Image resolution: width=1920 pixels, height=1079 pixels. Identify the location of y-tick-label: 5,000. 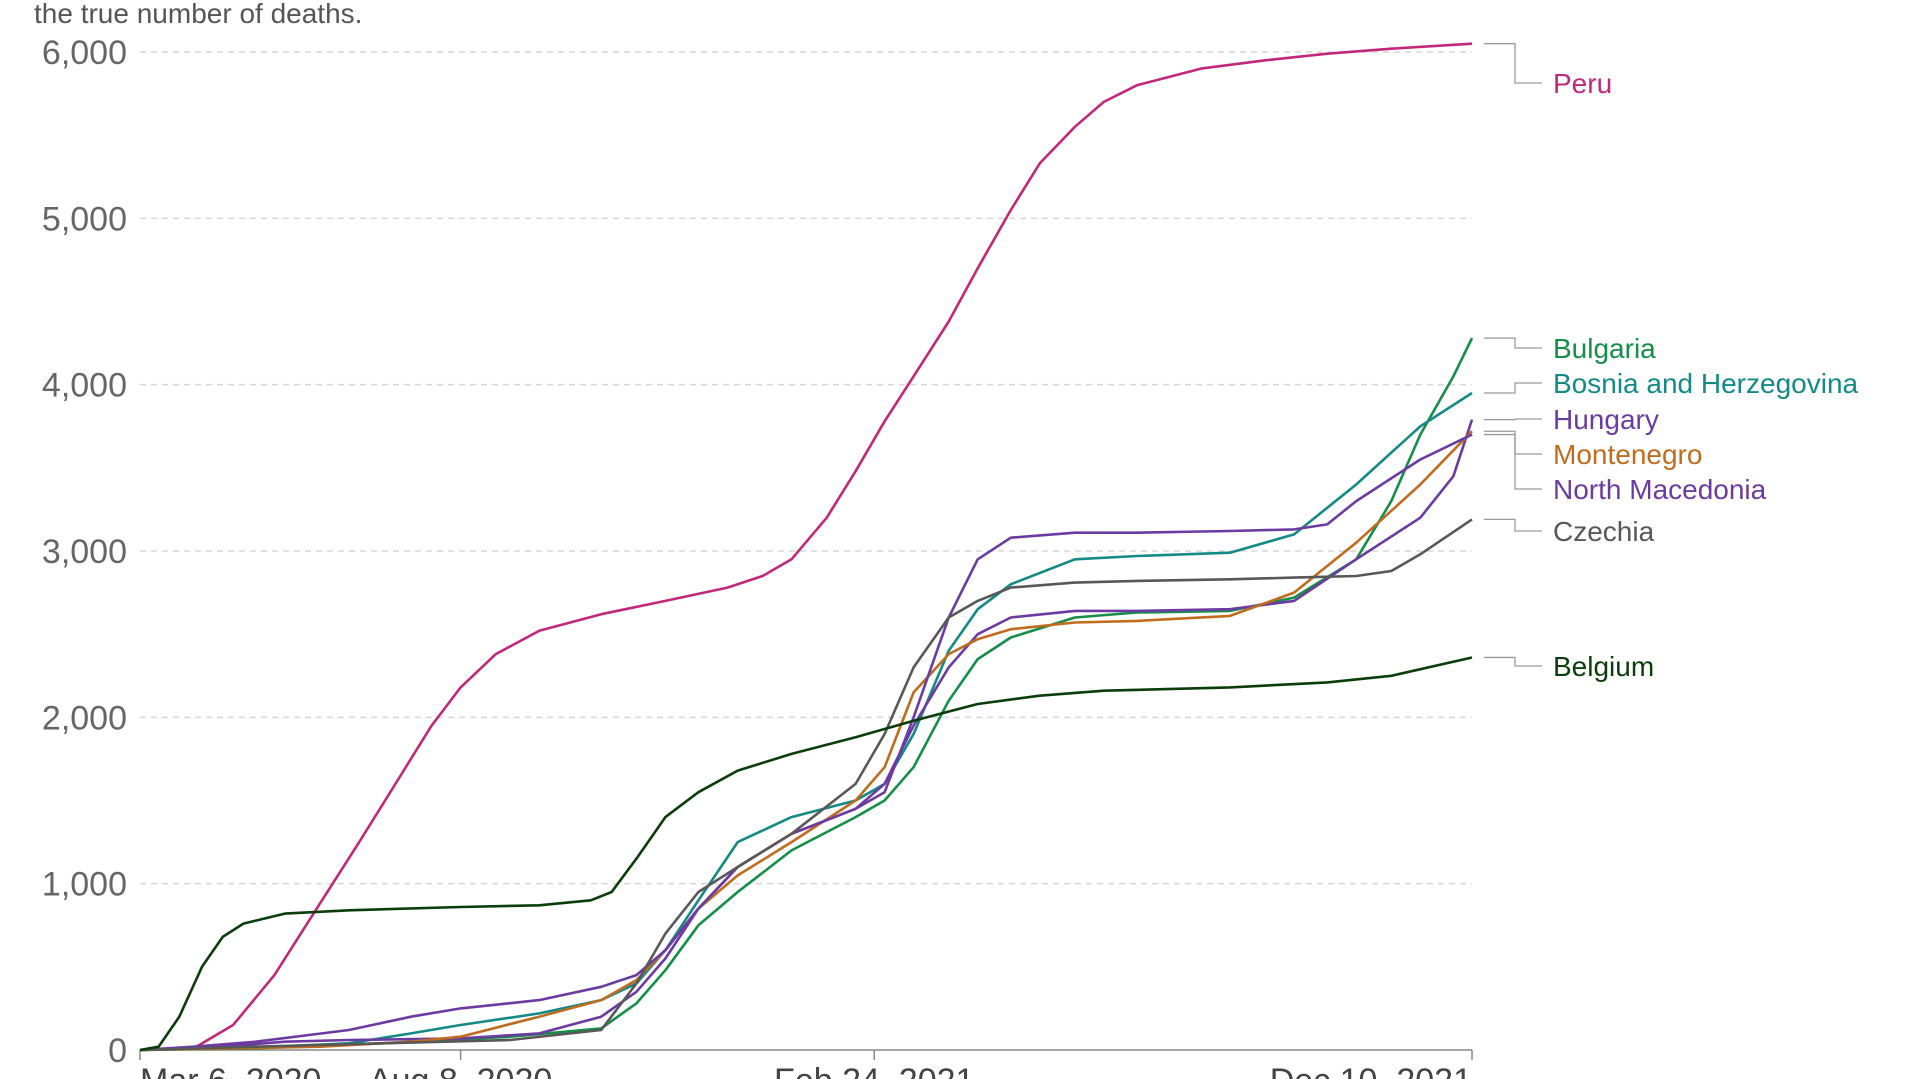
(84, 219).